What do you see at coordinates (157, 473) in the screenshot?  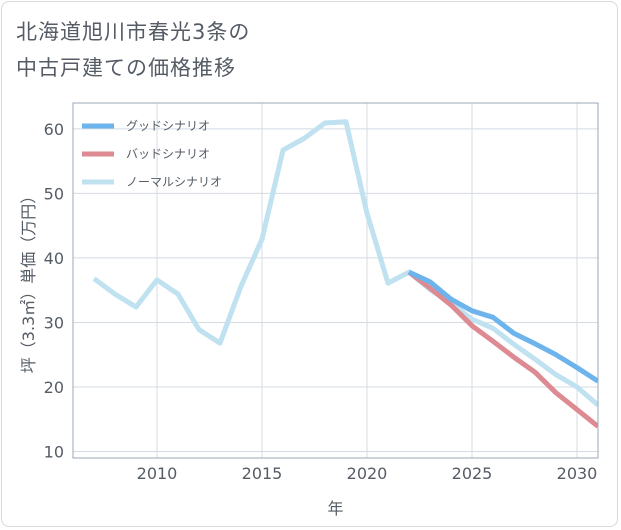 I see `x-tick-label: 2010` at bounding box center [157, 473].